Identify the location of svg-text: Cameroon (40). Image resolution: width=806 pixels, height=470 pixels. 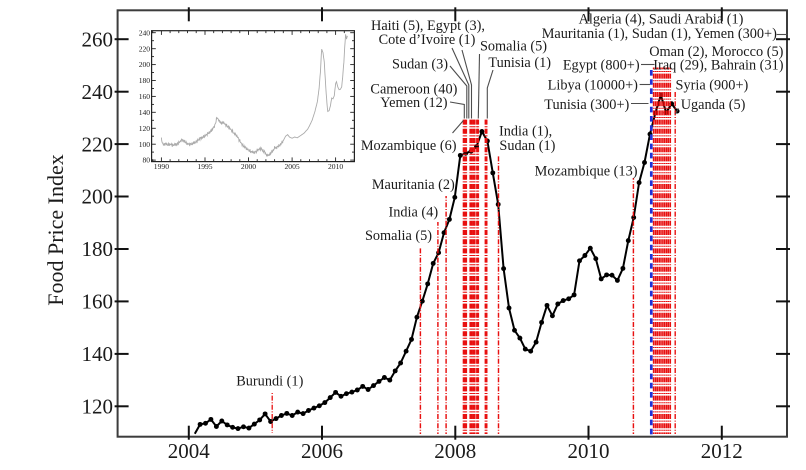
(413, 89).